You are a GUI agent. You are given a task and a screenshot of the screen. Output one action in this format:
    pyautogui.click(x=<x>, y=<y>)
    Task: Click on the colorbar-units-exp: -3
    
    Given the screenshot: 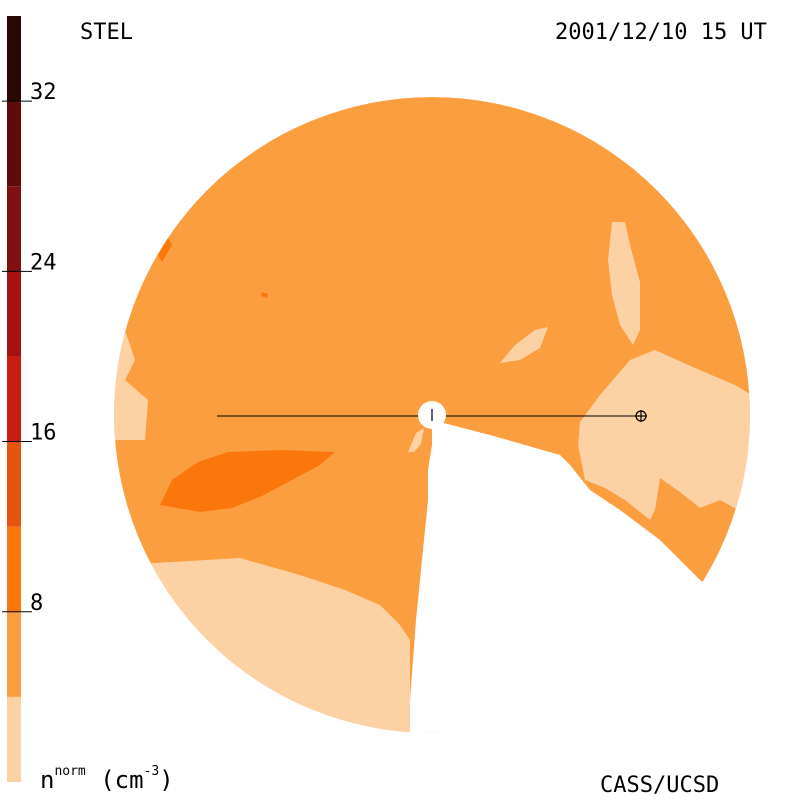 What is the action you would take?
    pyautogui.click(x=151, y=771)
    